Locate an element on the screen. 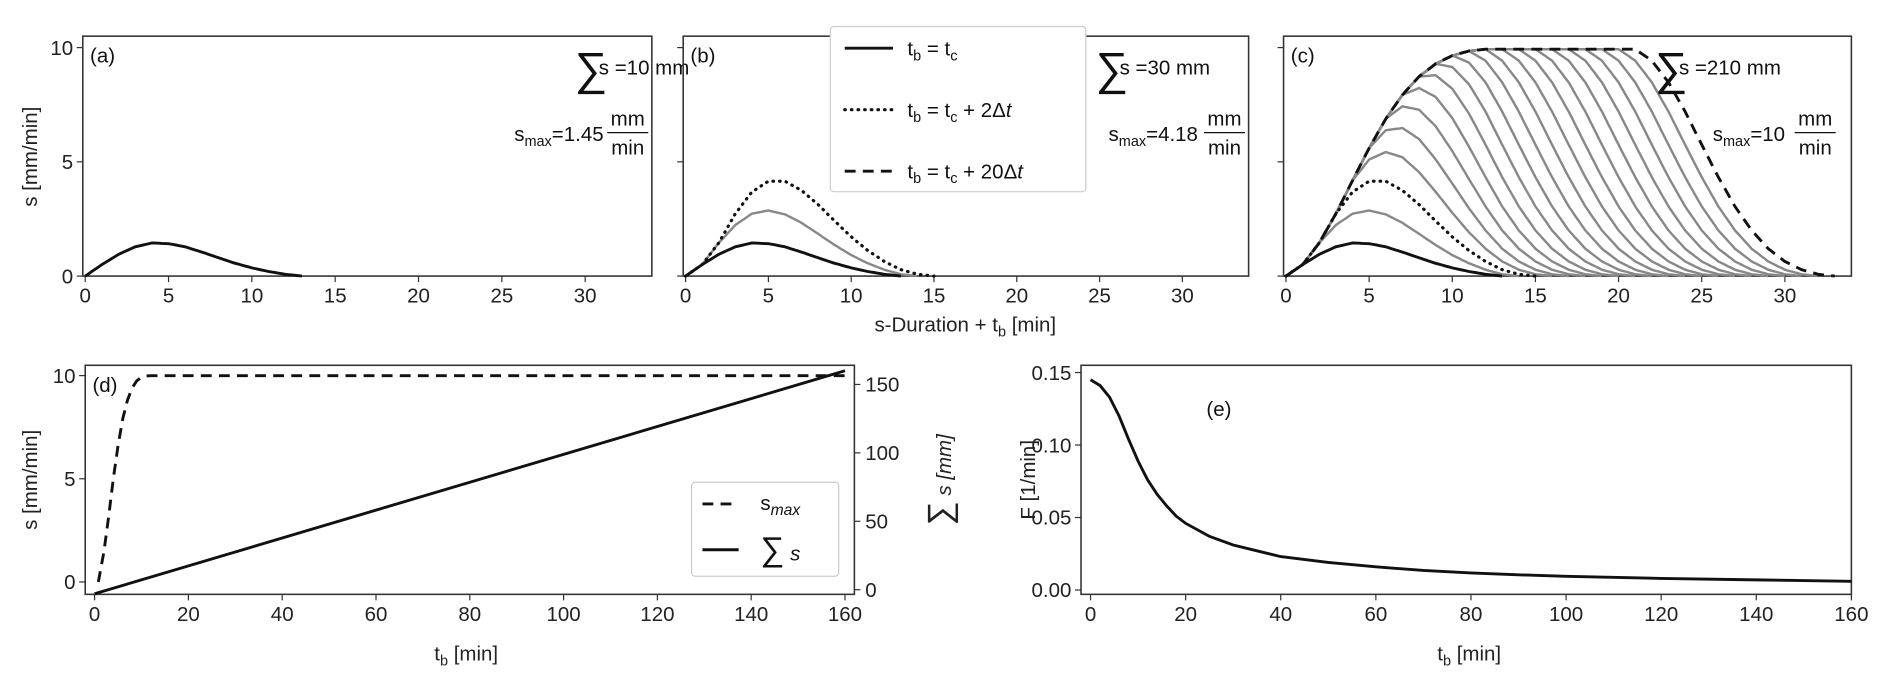  legend-entry: tb = tc + 2Δt is located at coordinates (959, 112).